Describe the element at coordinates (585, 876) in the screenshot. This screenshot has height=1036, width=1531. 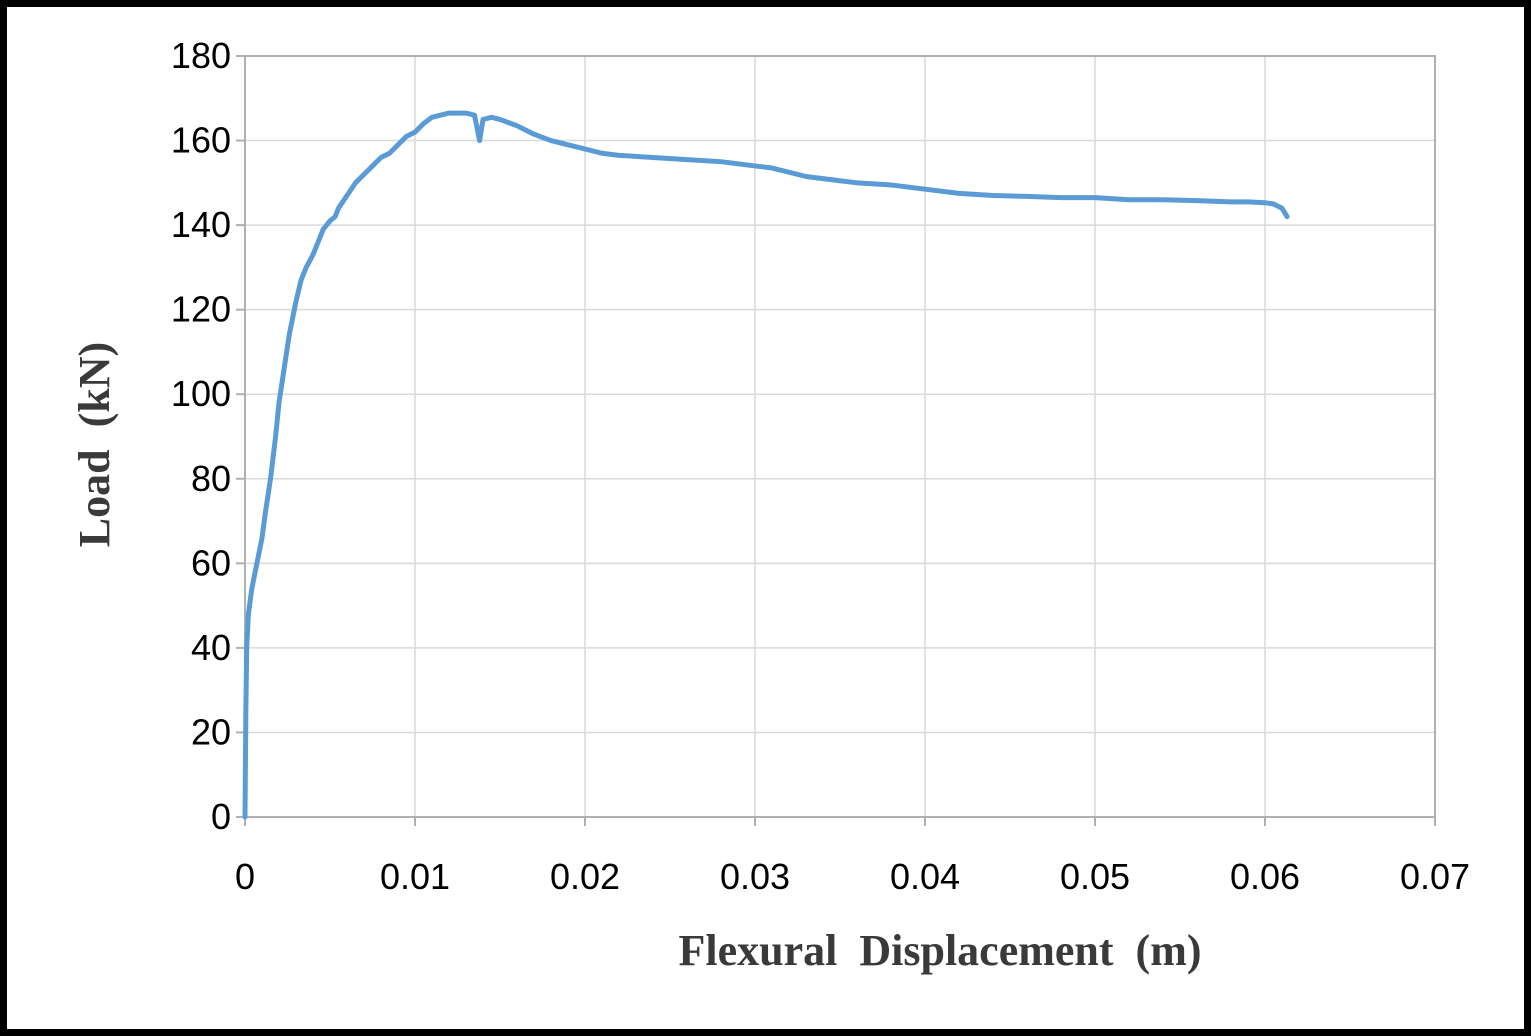
I see `x-tick-label: 0.02` at that location.